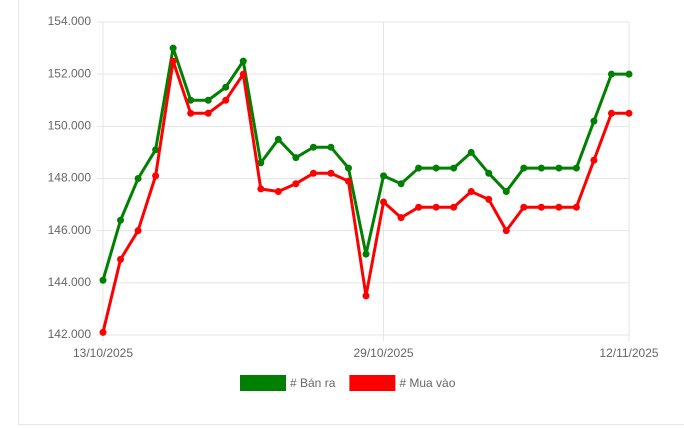  Describe the element at coordinates (103, 353) in the screenshot. I see `x-tick-label: 13/10/2025` at that location.